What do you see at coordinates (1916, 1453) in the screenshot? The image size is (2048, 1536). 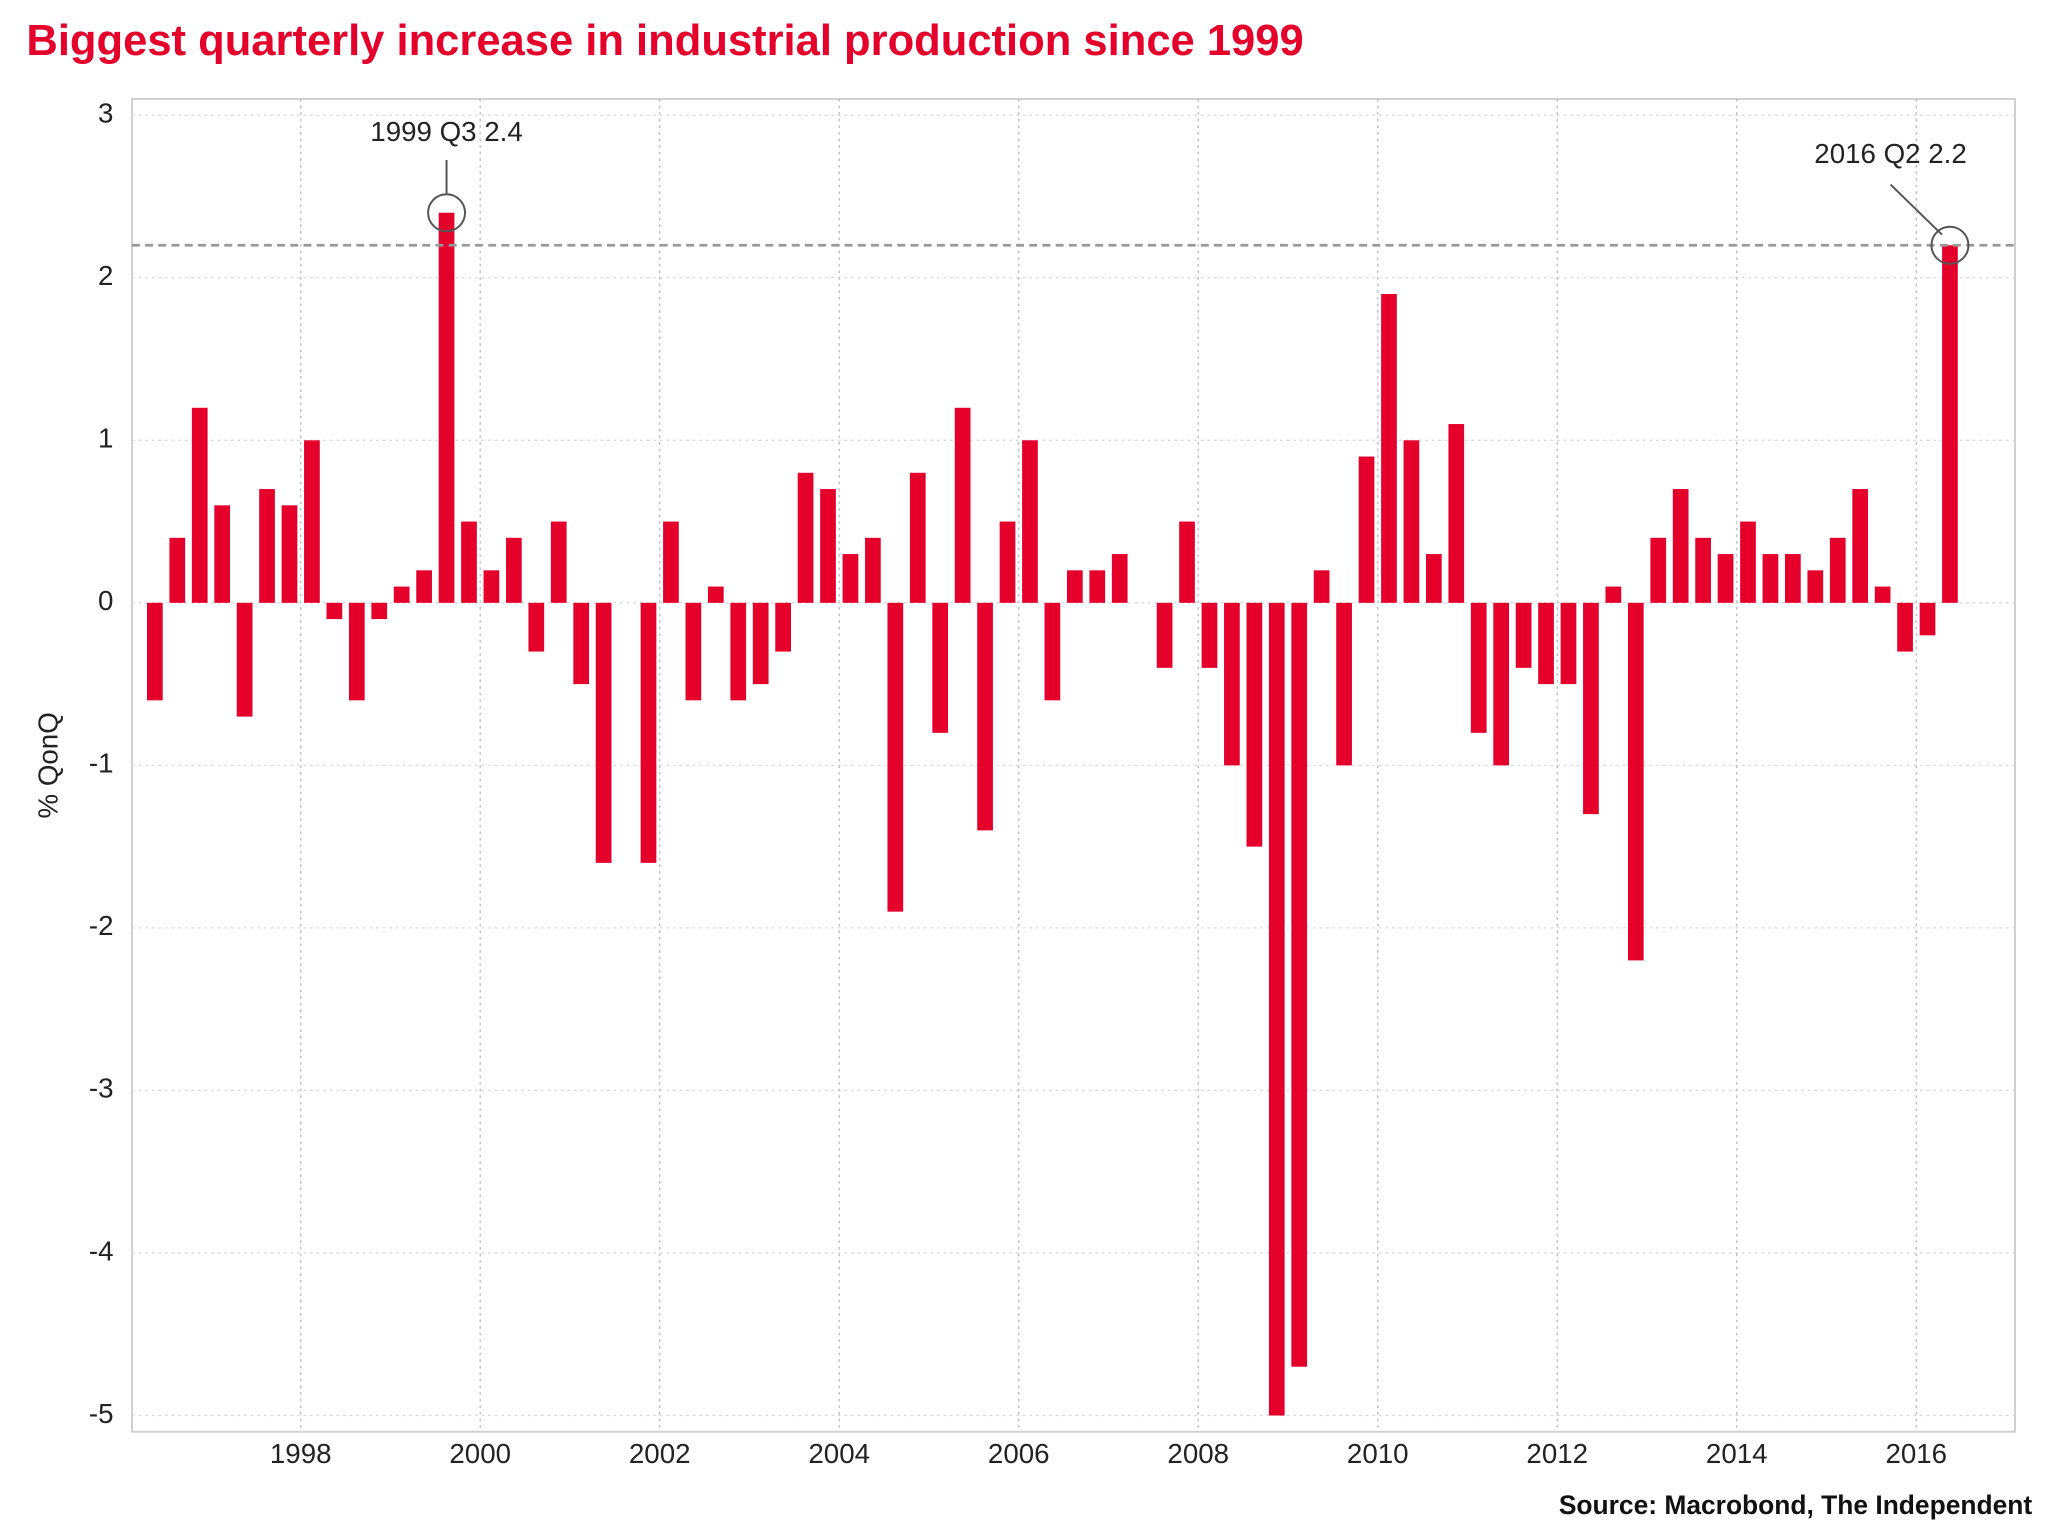 I see `x-tick-label: 2016` at bounding box center [1916, 1453].